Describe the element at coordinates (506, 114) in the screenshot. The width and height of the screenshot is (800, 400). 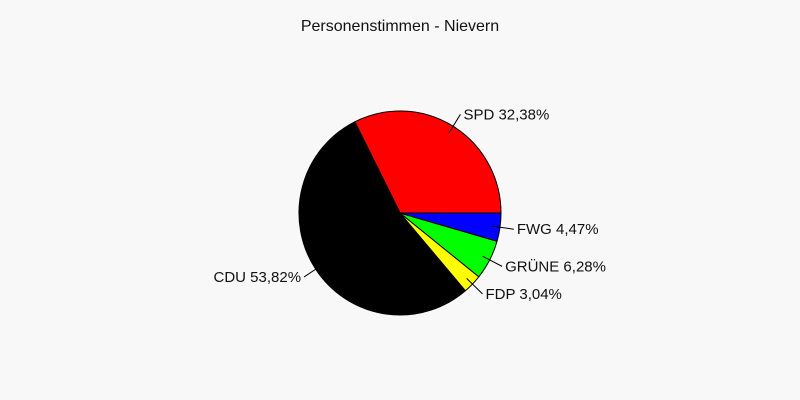
I see `slice-label-0: SPD 32,38%` at that location.